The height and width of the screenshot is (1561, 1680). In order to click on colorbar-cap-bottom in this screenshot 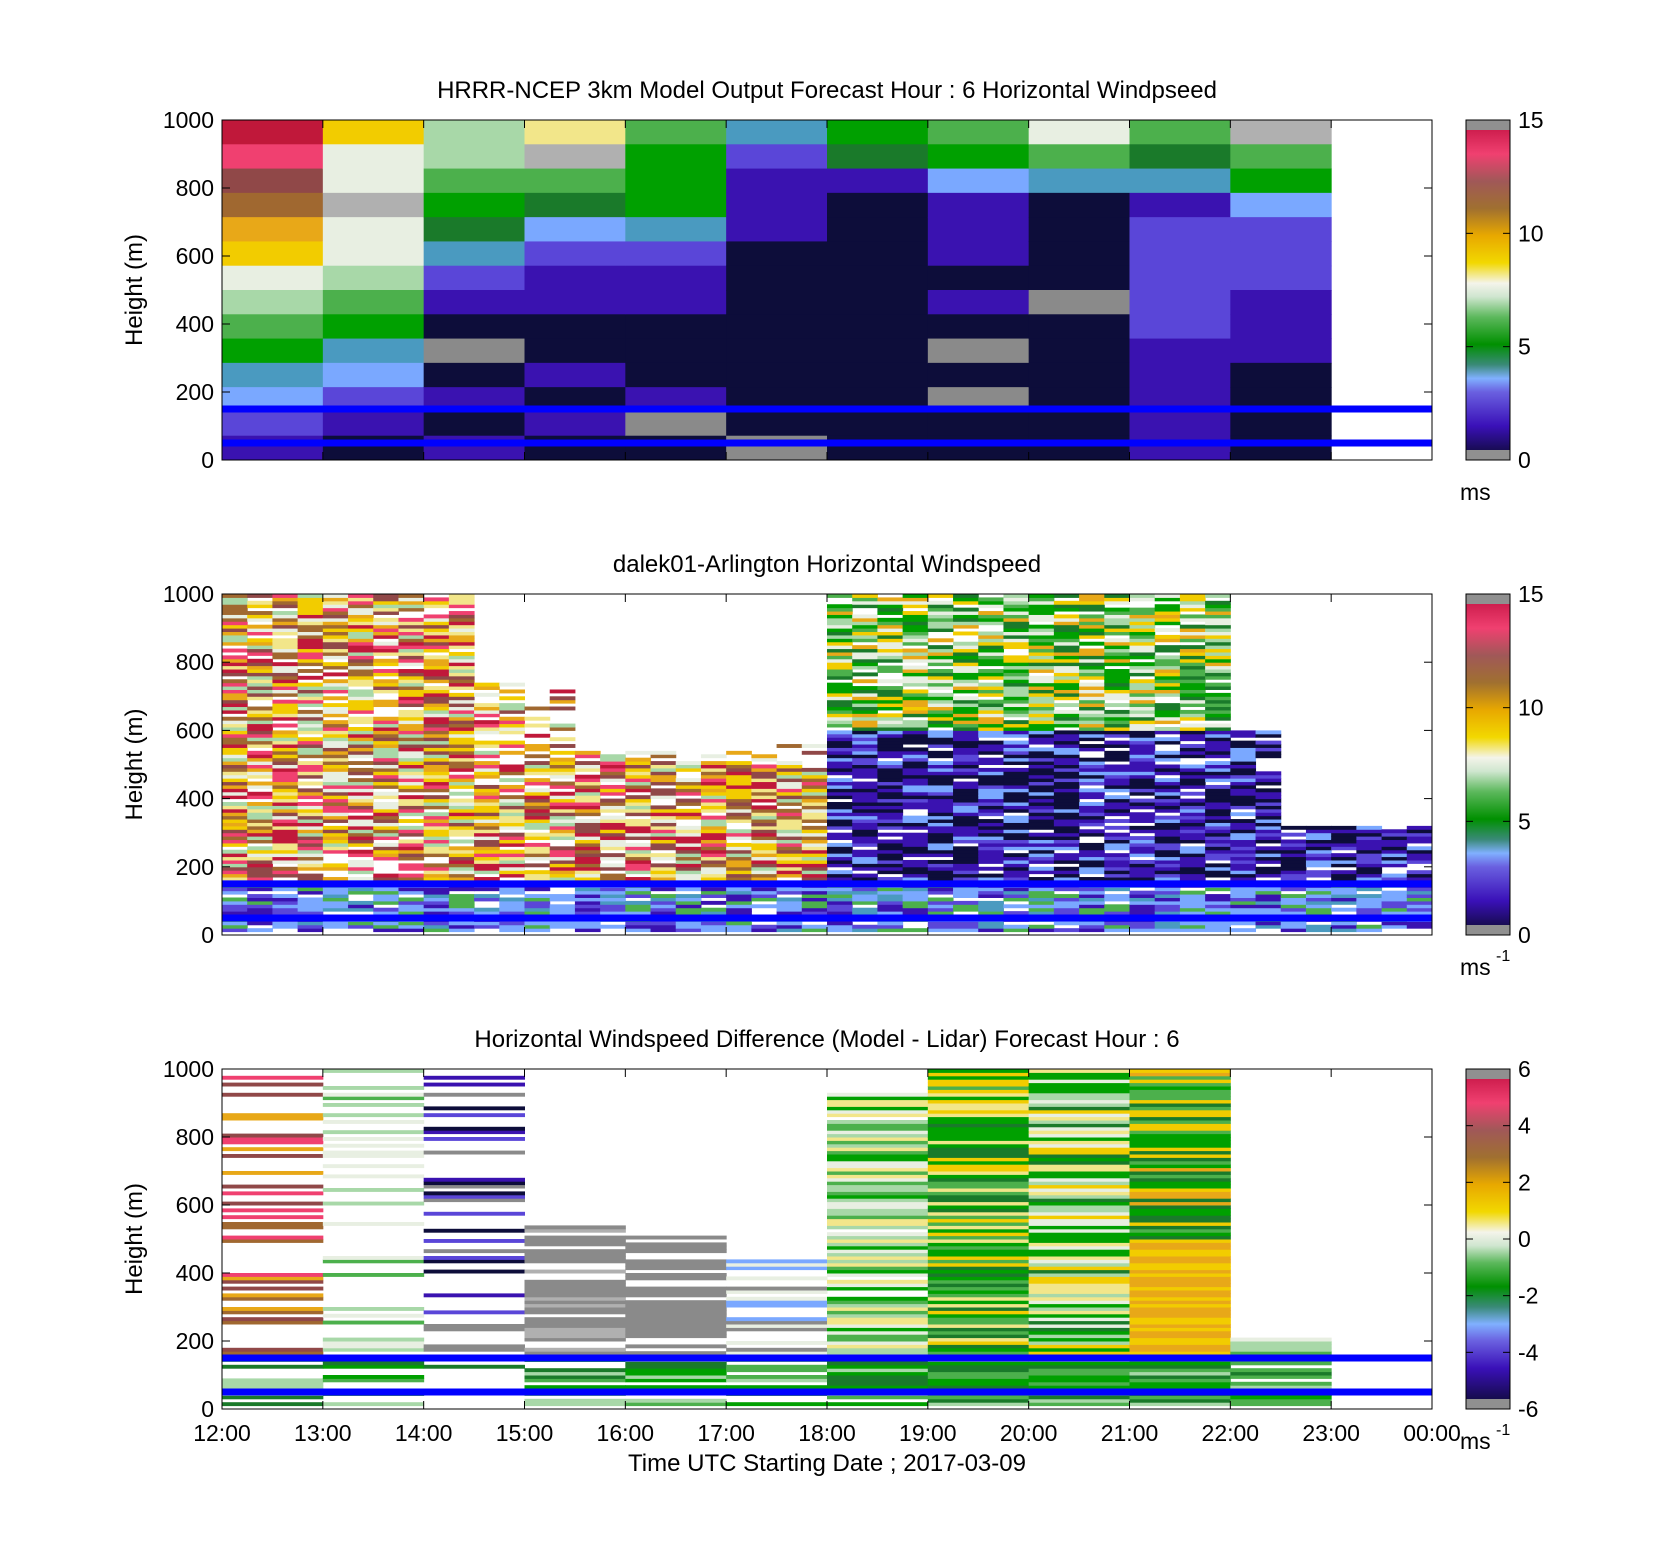, I will do `click(1488, 930)`.